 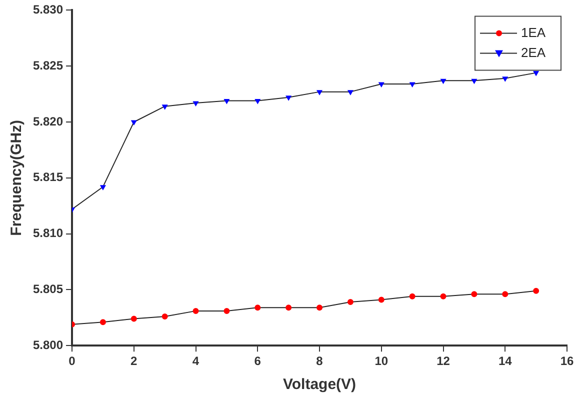 I want to click on x-tick-label: 0, so click(x=72, y=361).